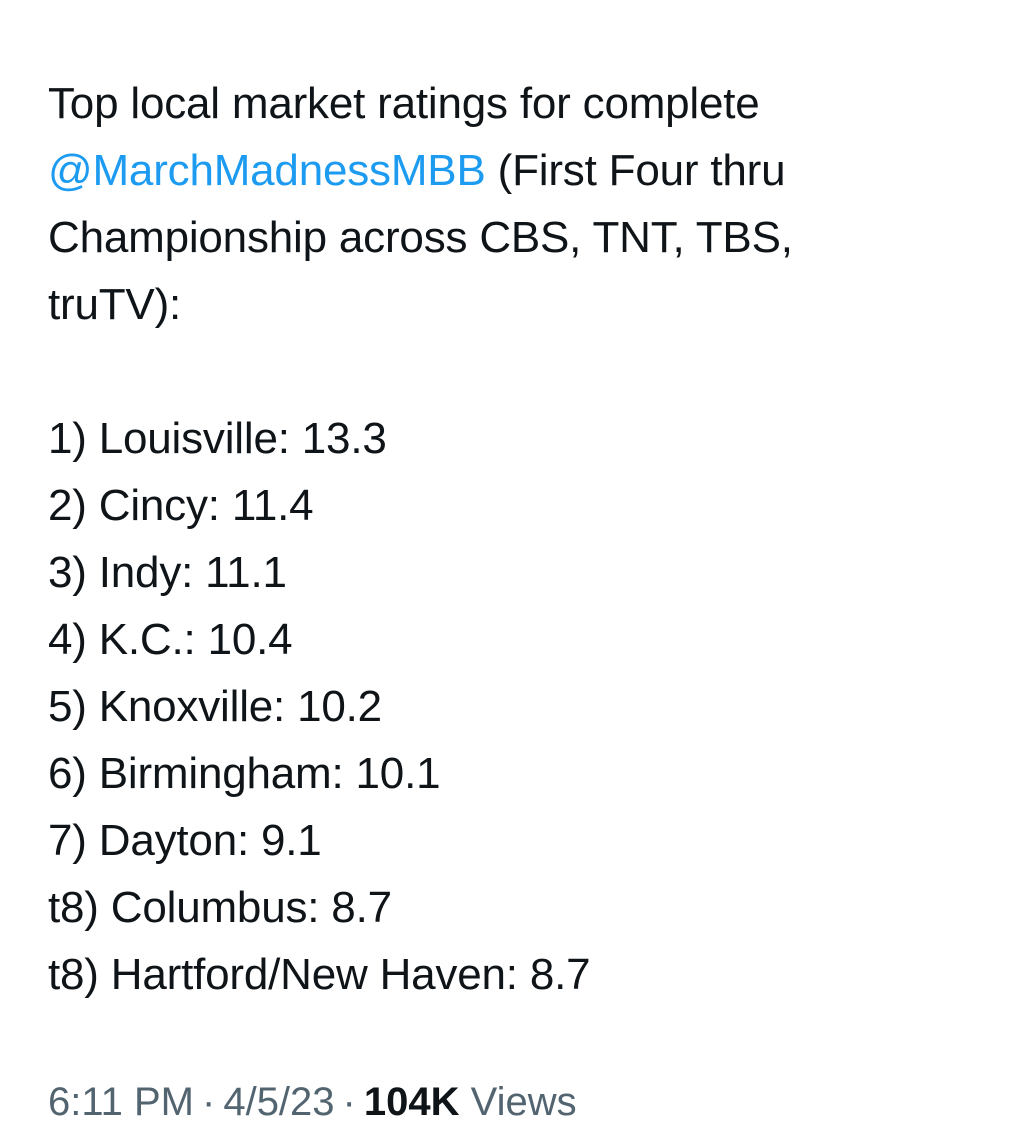  I want to click on views-label: Views, so click(523, 1102).